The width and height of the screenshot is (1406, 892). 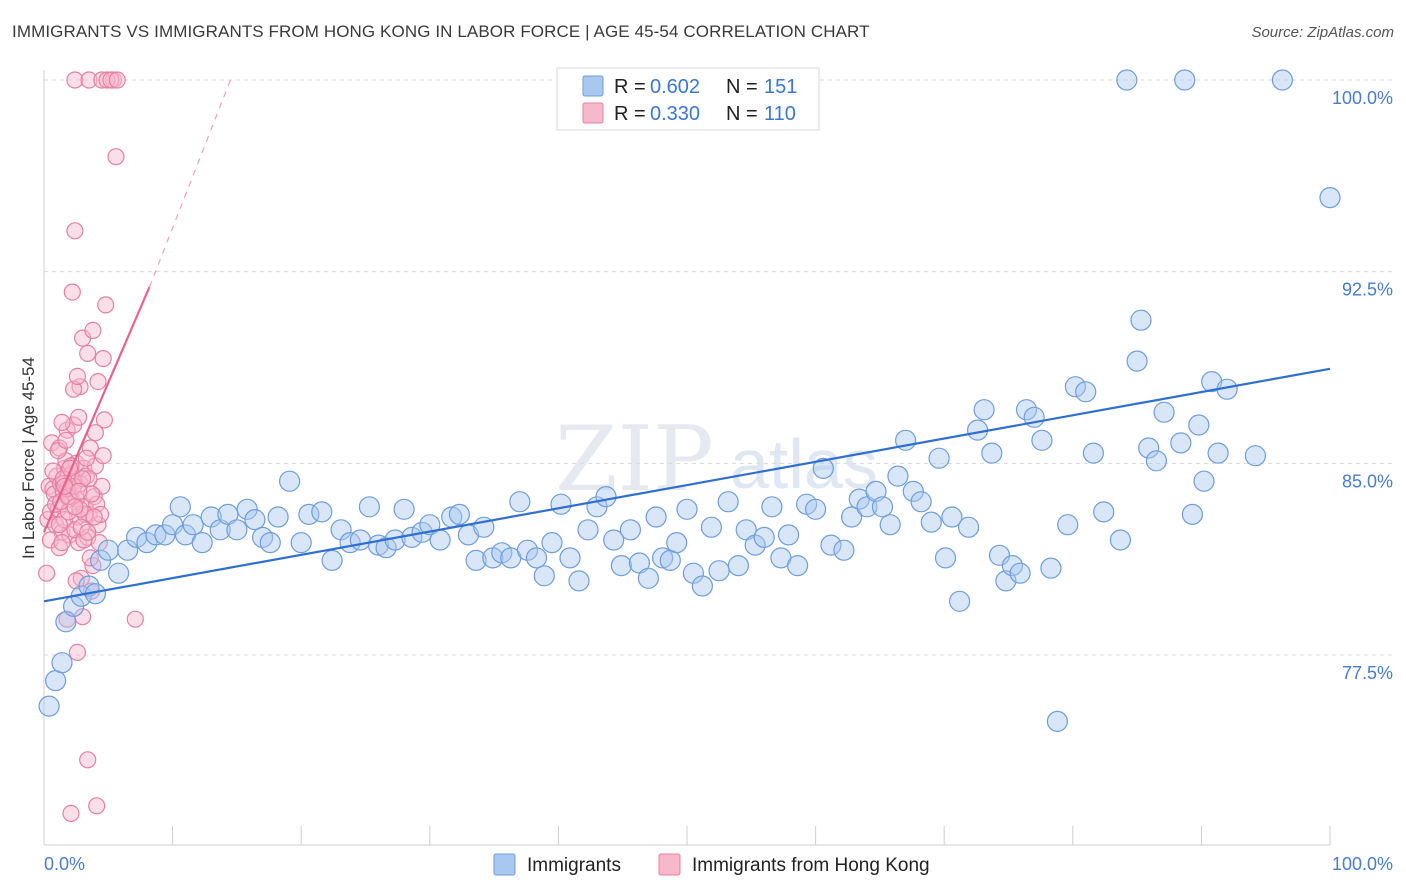 What do you see at coordinates (1362, 385) in the screenshot?
I see `y-tick-labels: 77.5% 85.0% 92.5% 100.0%` at bounding box center [1362, 385].